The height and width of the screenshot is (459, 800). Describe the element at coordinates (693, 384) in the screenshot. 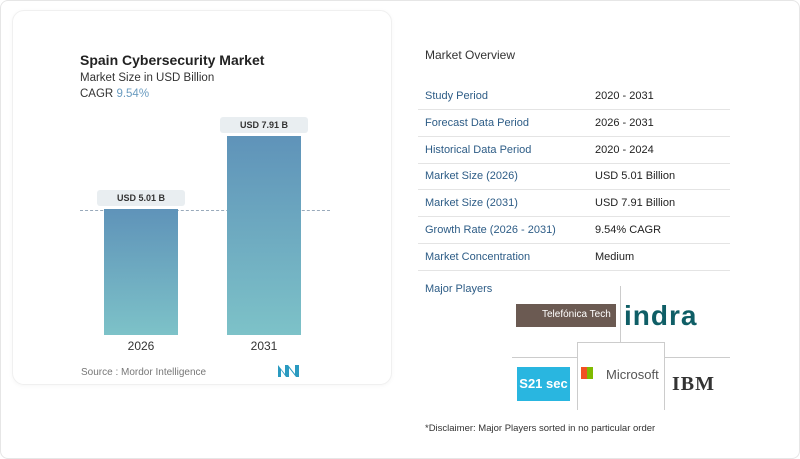

I see `logo-ibm: IBM` at that location.